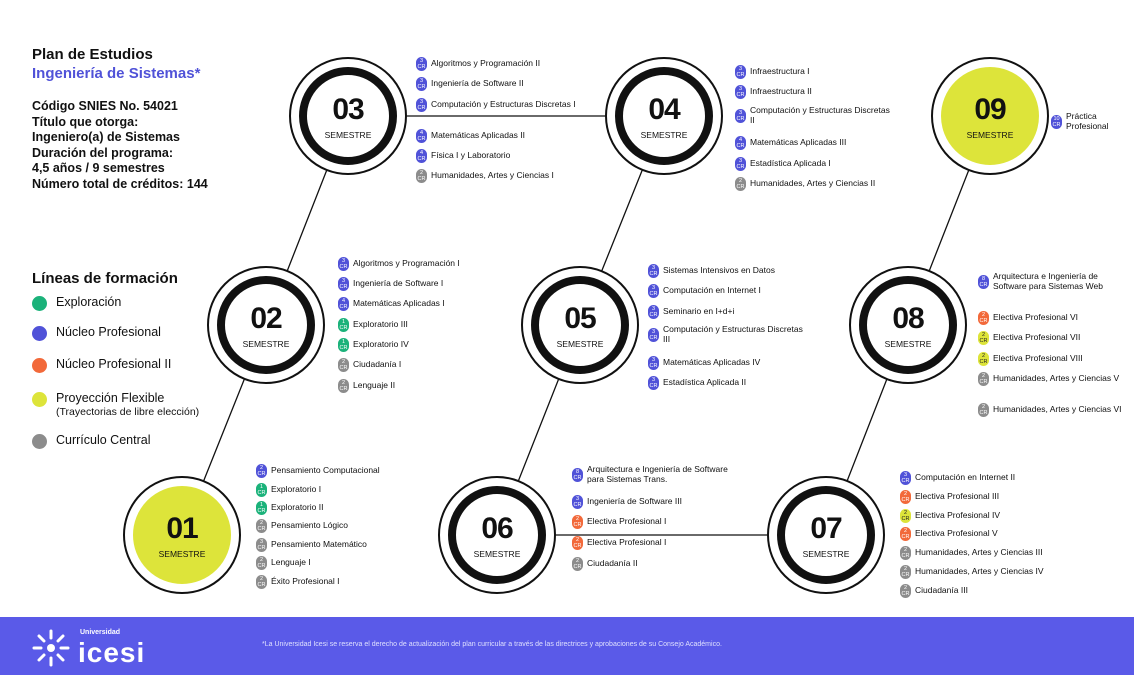  I want to click on course-name: Computación en Internet I, so click(712, 290).